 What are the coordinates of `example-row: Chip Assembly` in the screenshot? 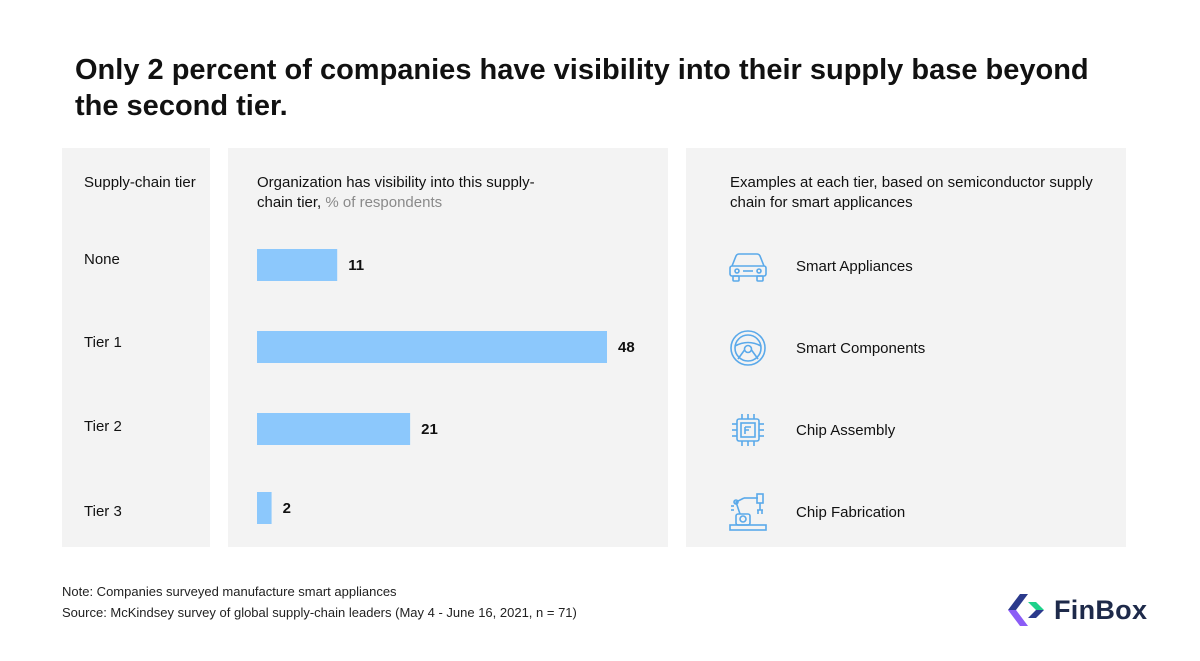 It's located at (811, 430).